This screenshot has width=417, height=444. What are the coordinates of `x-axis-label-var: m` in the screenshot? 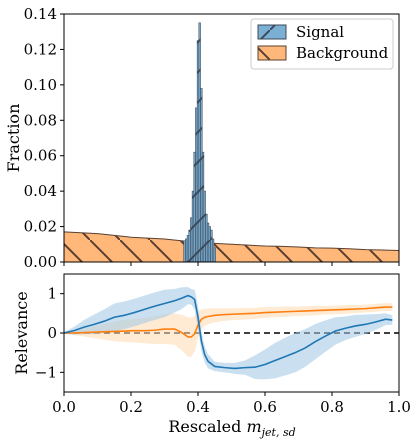 It's located at (253, 426).